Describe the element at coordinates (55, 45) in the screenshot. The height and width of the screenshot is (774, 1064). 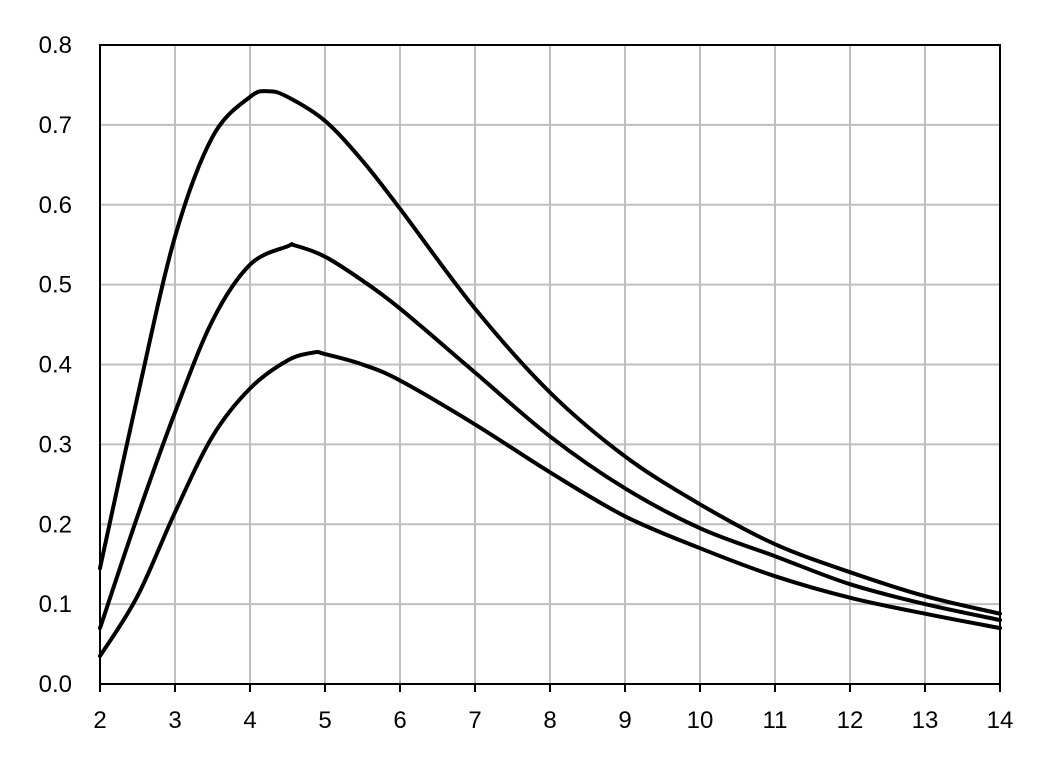
I see `y-tick-label: 0.8` at that location.